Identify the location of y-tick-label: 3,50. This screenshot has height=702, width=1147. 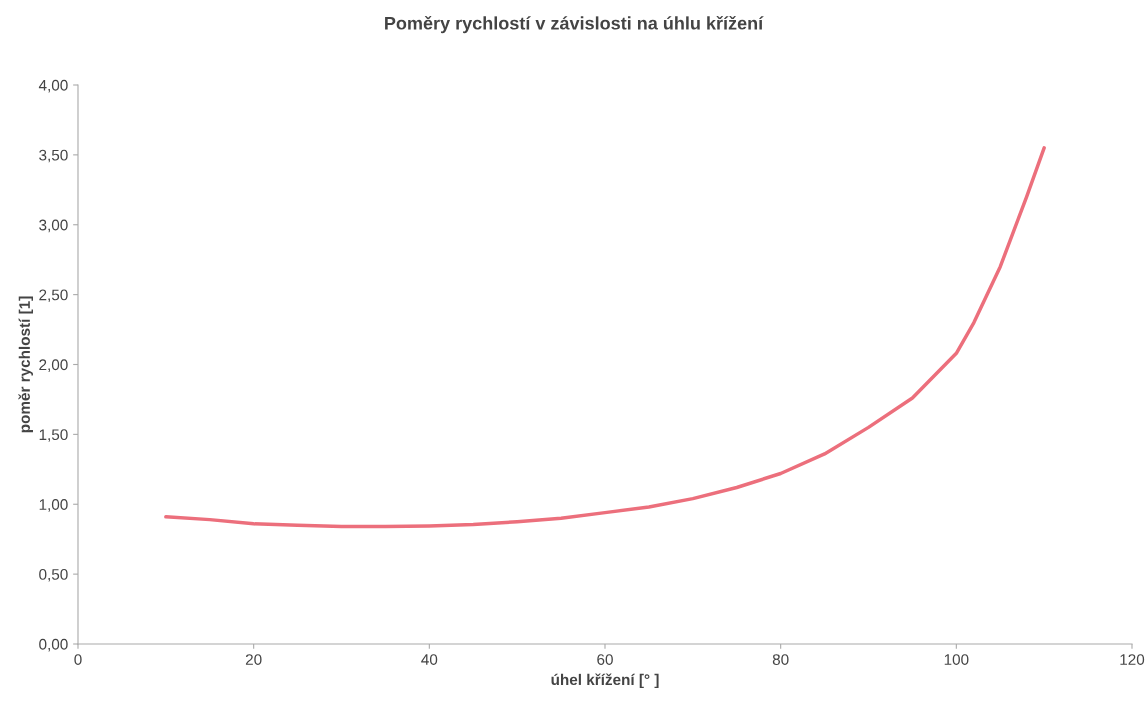
(53, 156).